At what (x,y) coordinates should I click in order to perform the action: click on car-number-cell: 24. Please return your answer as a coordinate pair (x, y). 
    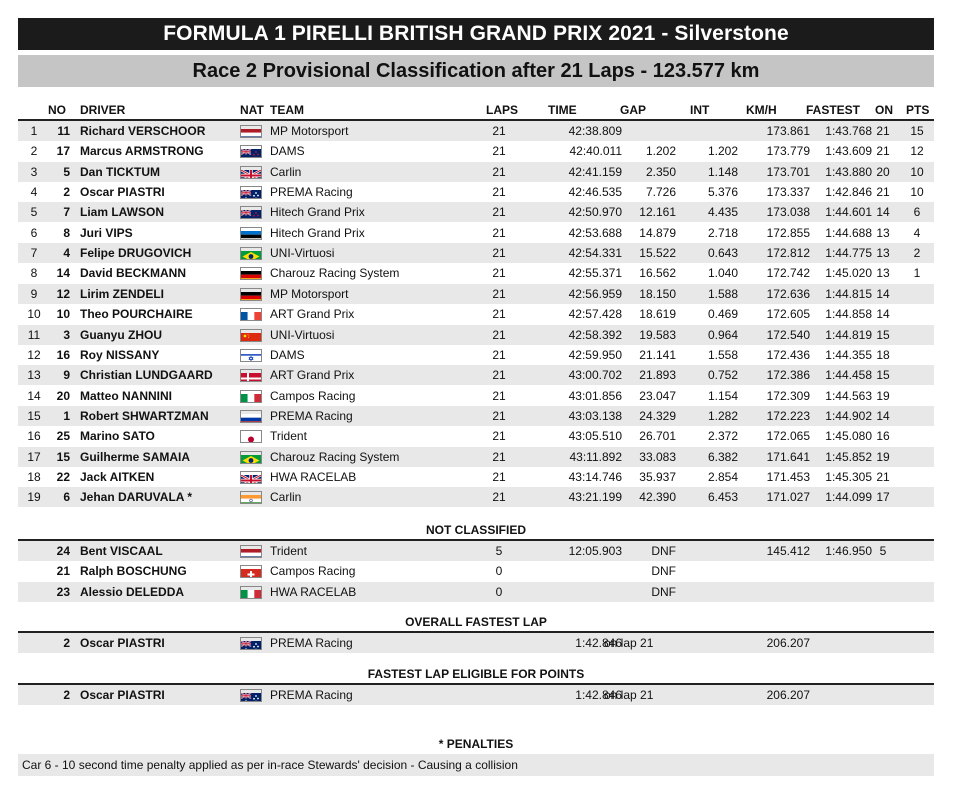
    Looking at the image, I should click on (63, 551).